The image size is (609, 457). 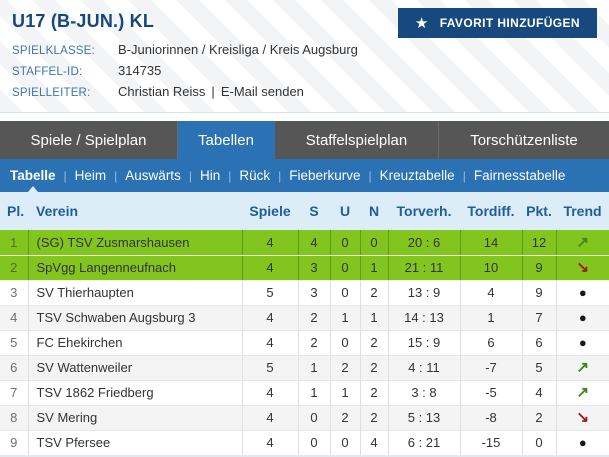 What do you see at coordinates (226, 140) in the screenshot?
I see `tab-tabellen: Tabellen` at bounding box center [226, 140].